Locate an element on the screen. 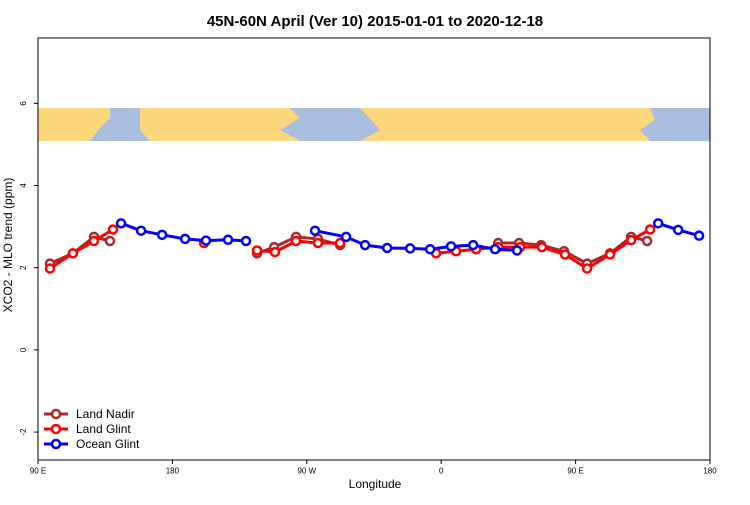 The image size is (750, 505). legend-label: Land Glint is located at coordinates (103, 429).